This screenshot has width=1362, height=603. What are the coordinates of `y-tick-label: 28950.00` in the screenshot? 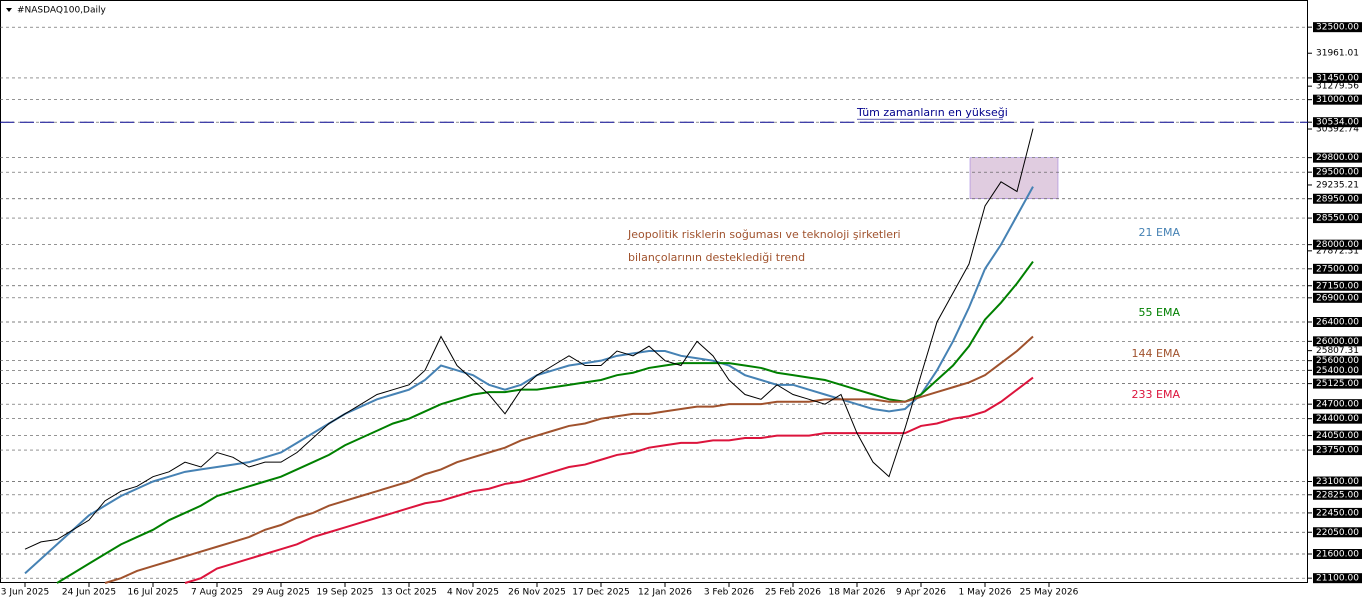 It's located at (1337, 199).